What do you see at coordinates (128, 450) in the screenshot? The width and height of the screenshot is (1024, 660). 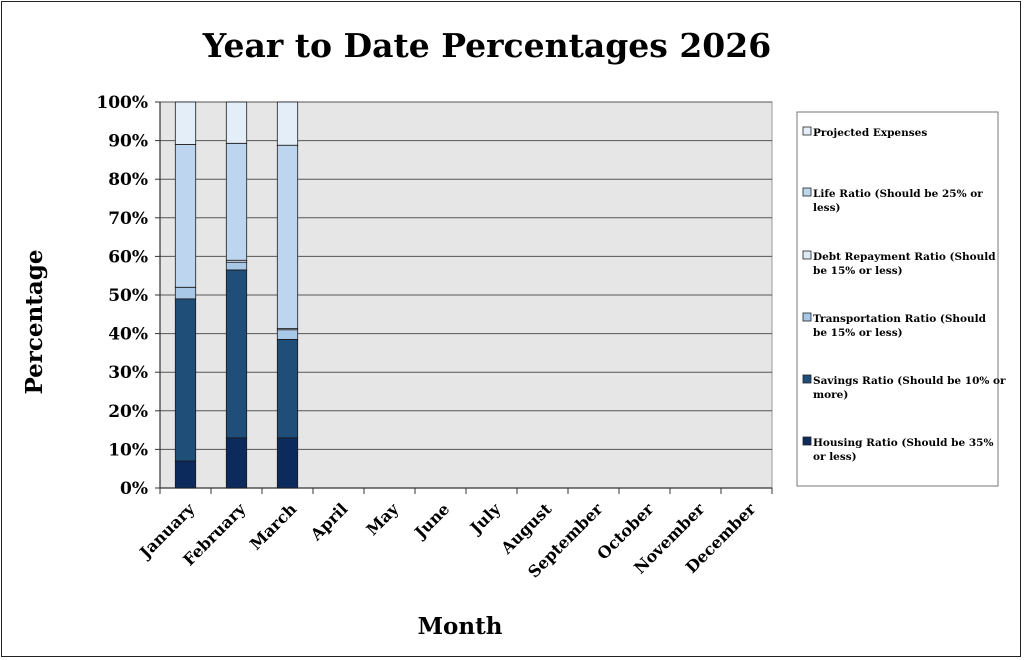 I see `y-tick-label: 10%` at bounding box center [128, 450].